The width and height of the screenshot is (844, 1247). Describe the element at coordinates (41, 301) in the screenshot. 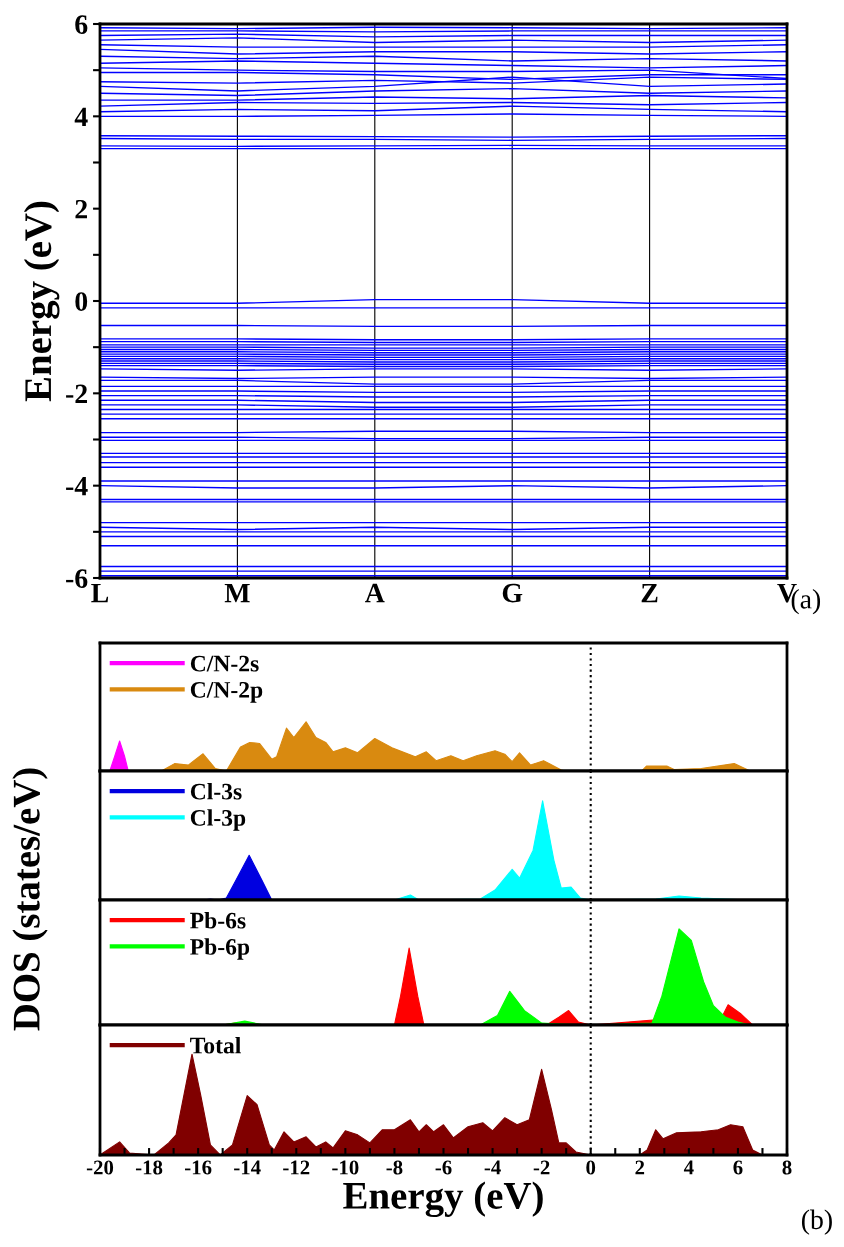

I see `y-axis-title: Energy (eV)` at that location.